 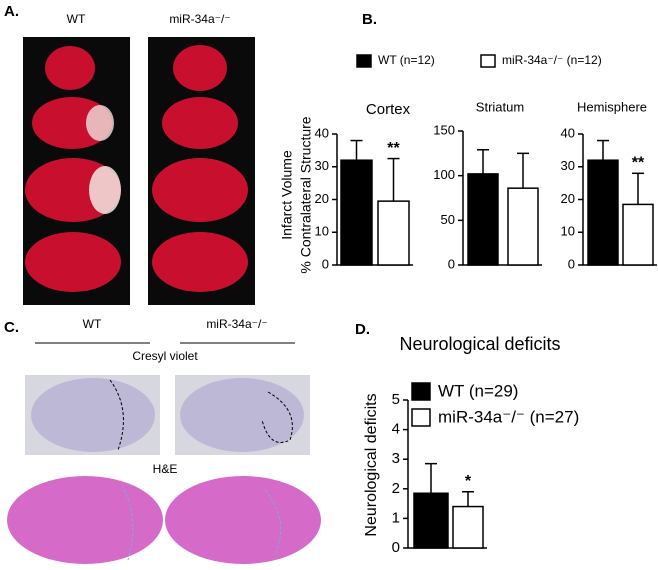 I want to click on legend-label: miR-34a⁻/⁻ (n=27), so click(x=508, y=416).